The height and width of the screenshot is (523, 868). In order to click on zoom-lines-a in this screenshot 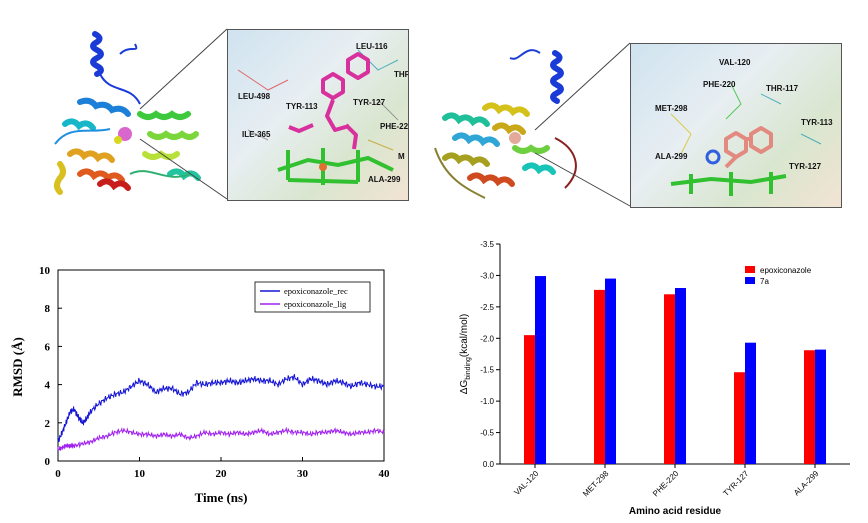, I will do `click(183, 114)`.